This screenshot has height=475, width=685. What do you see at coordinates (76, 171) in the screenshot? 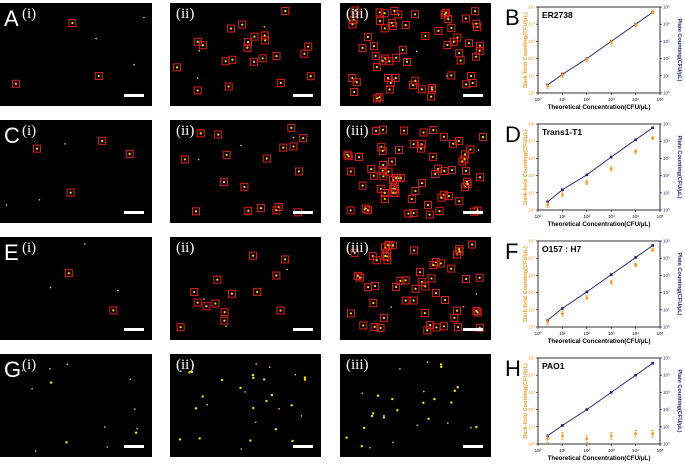
I see `micrograph-c-1: (i)` at bounding box center [76, 171].